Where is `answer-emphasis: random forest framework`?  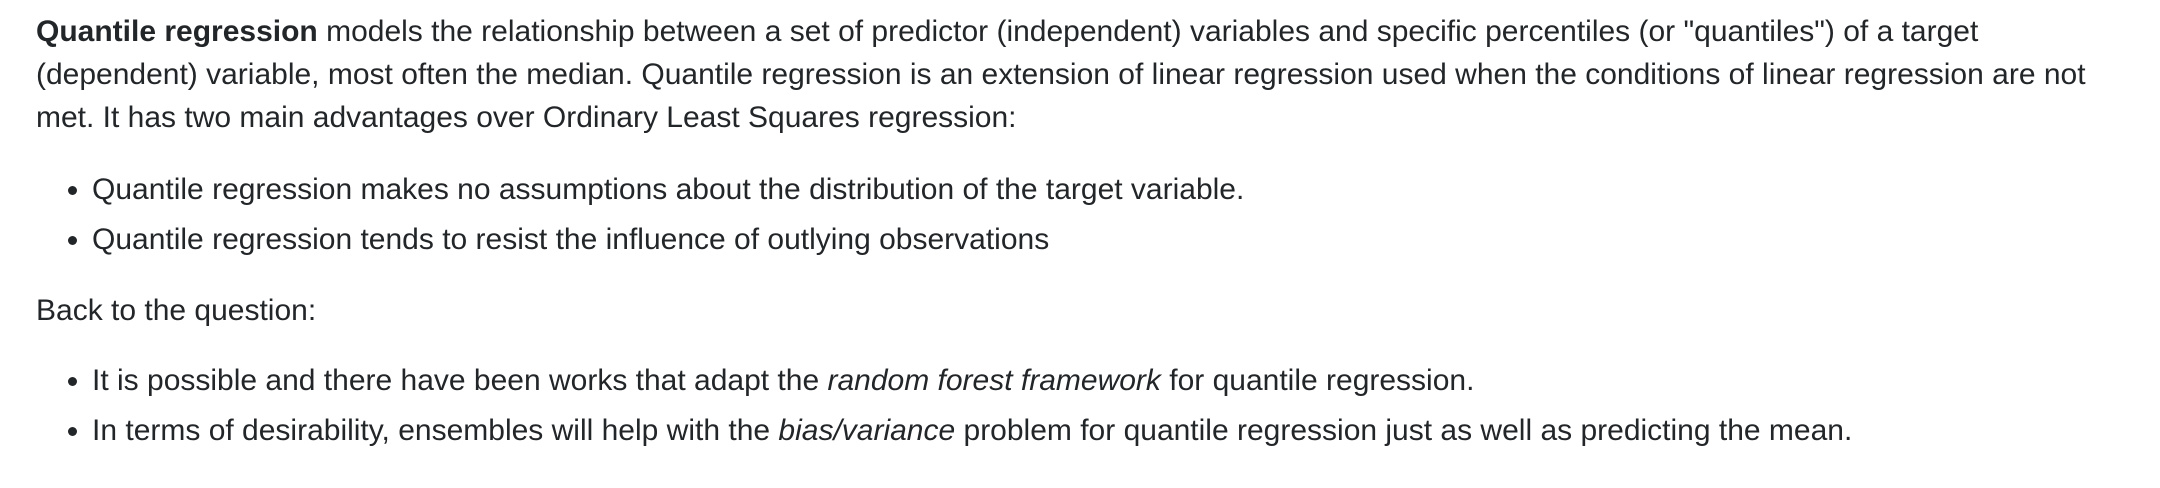
answer-emphasis: random forest framework is located at coordinates (994, 380).